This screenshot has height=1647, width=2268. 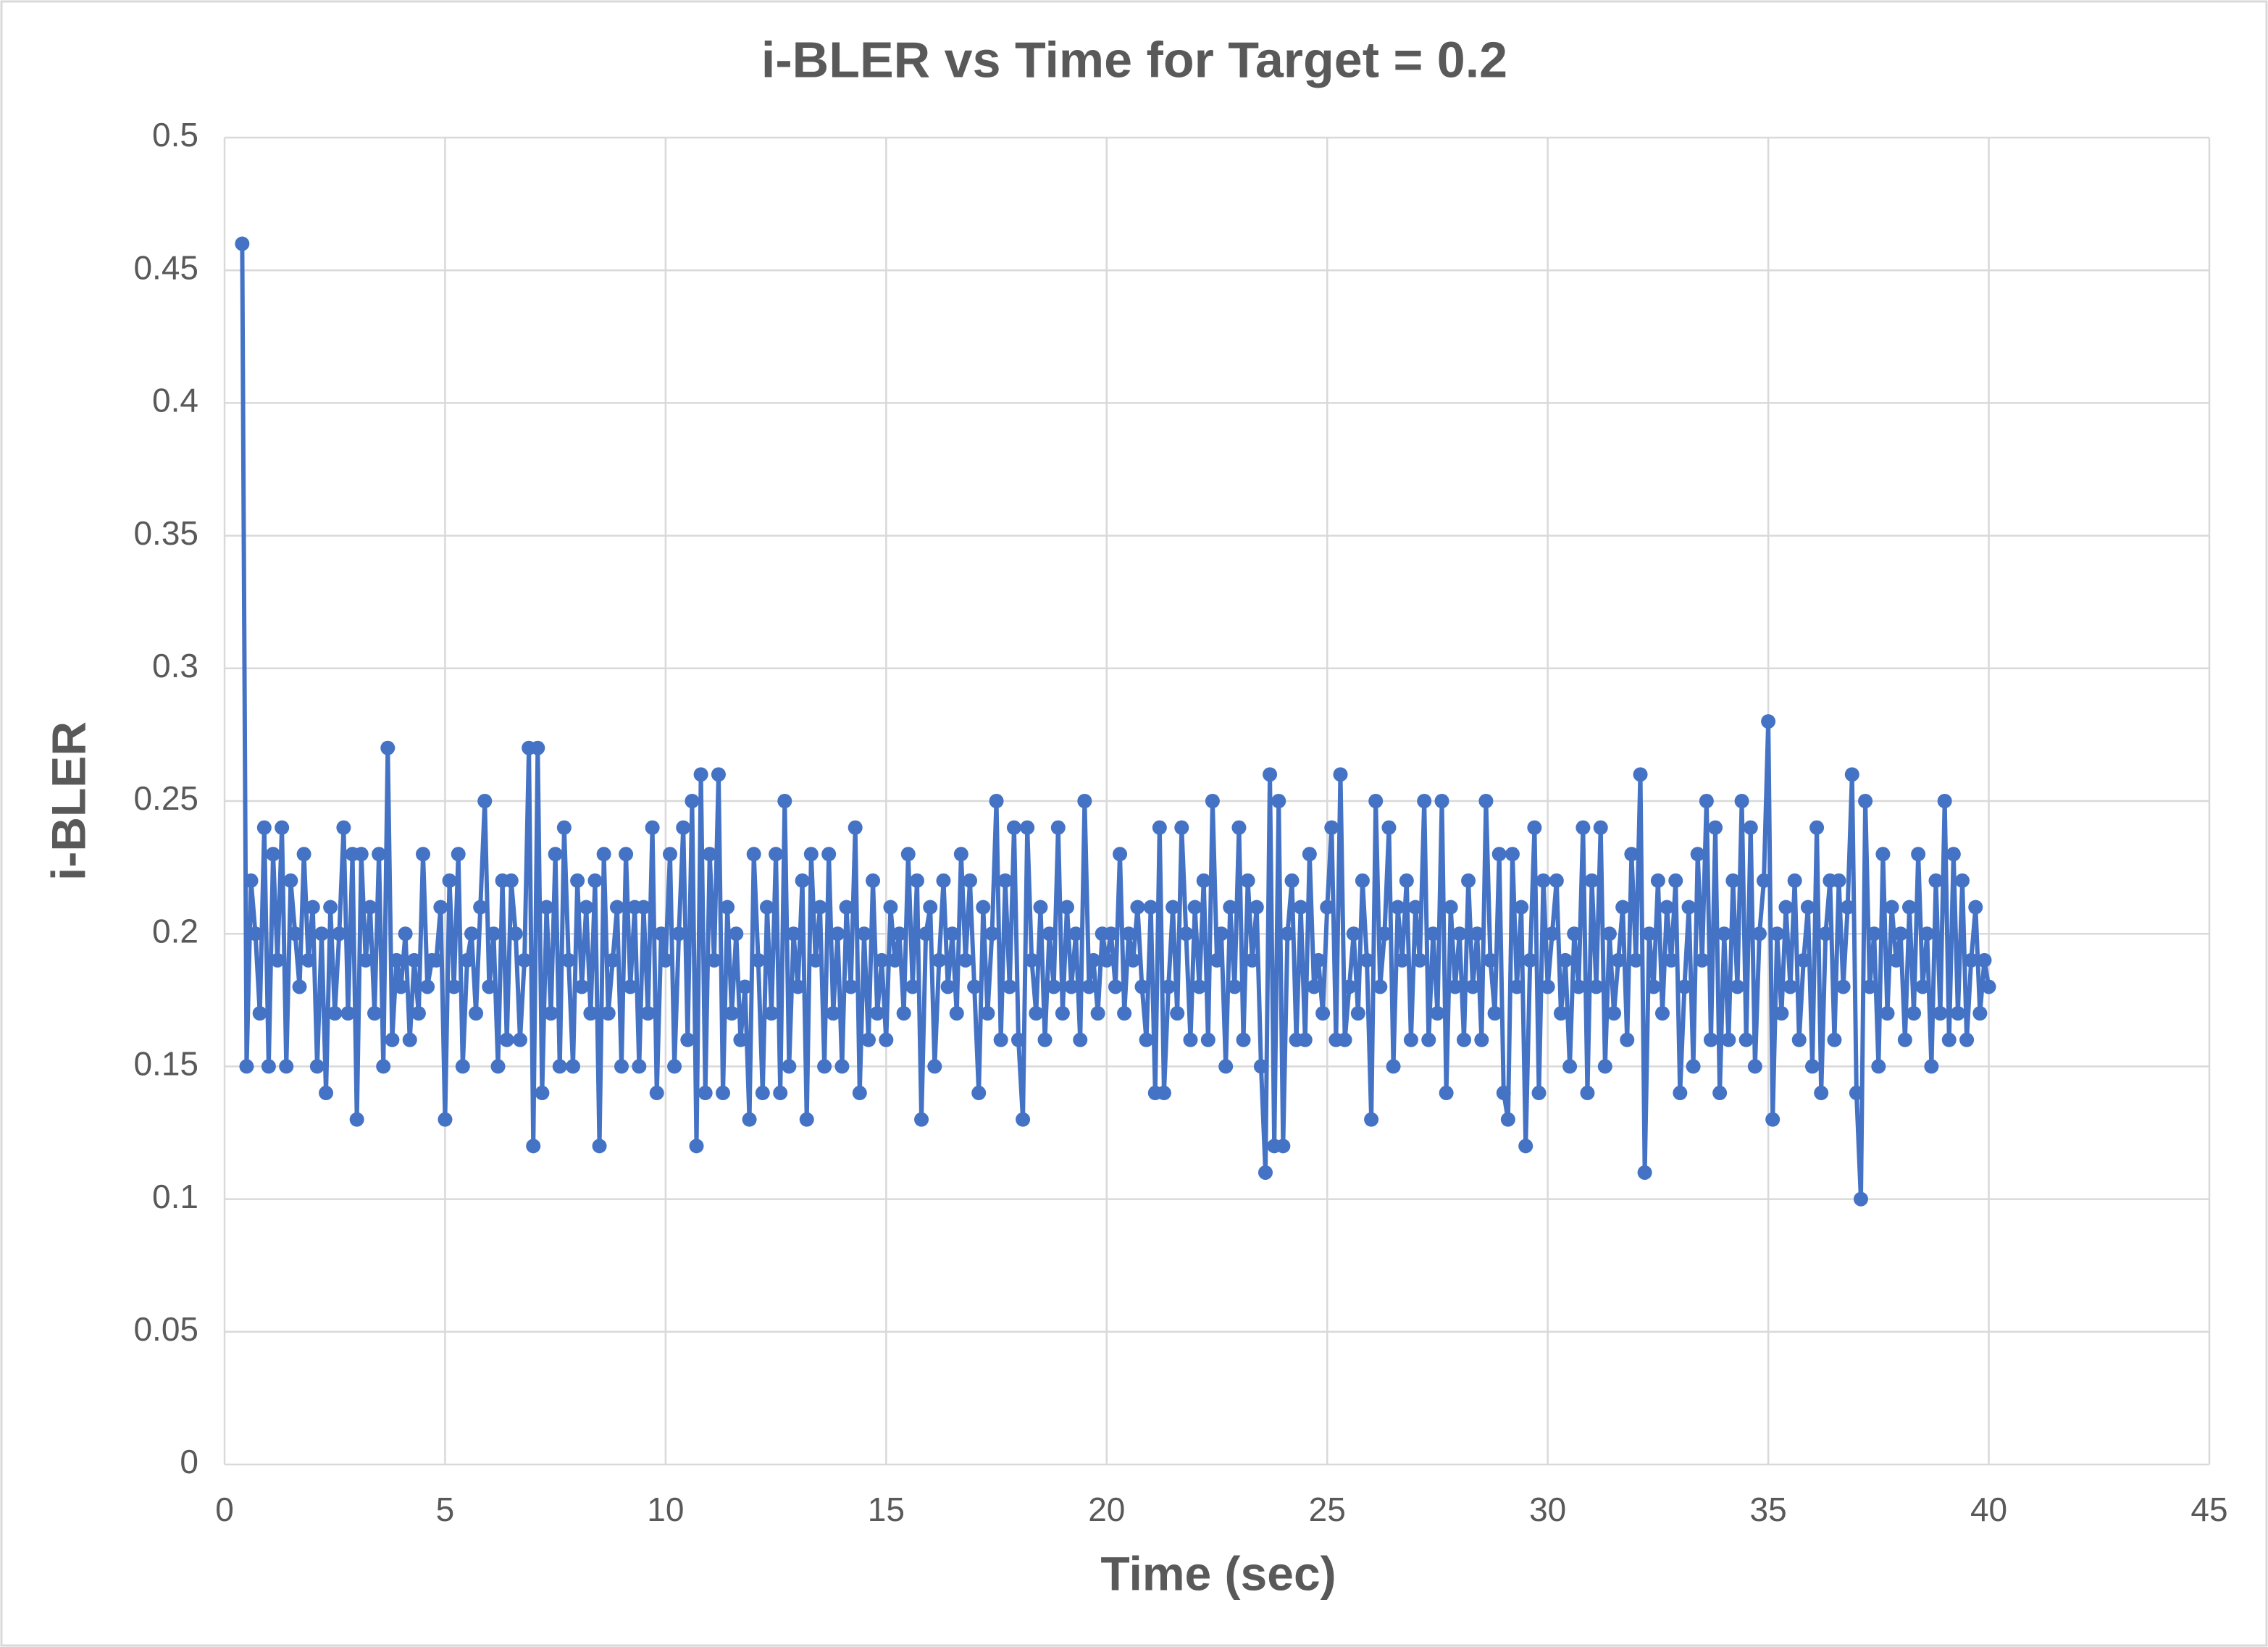 I want to click on x-tick-label: 45, so click(x=2208, y=1510).